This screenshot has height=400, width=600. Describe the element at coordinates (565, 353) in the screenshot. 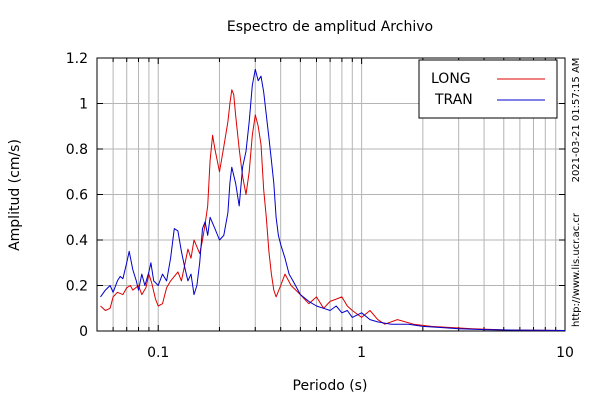

I see `x-tick-label: 10` at that location.